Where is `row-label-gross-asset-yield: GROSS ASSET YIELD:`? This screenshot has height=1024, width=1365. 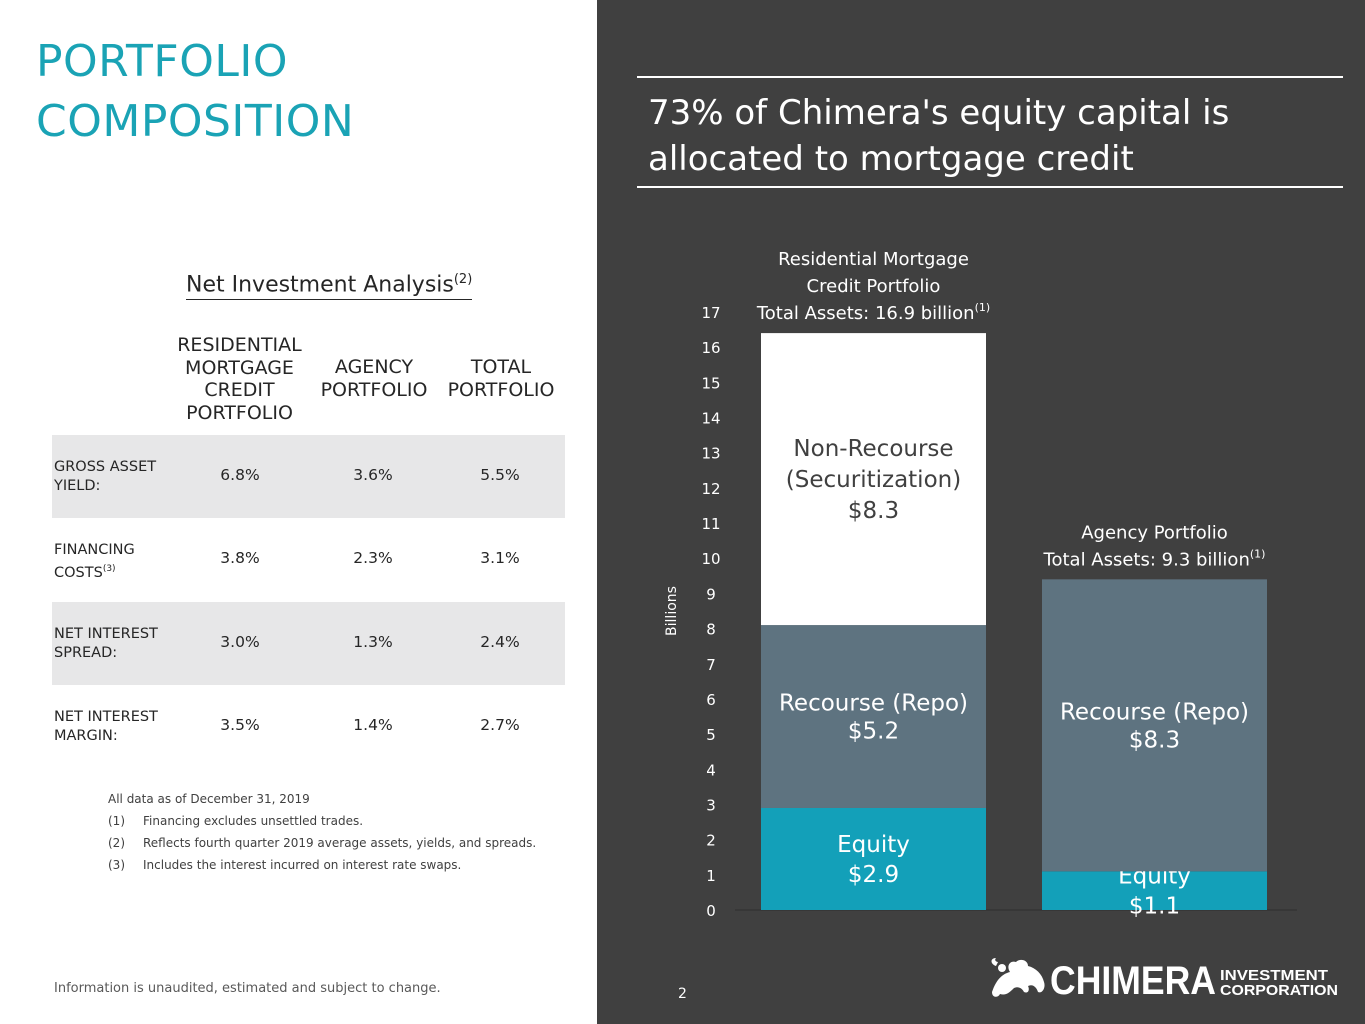
row-label-gross-asset-yield: GROSS ASSET YIELD: is located at coordinates (105, 476).